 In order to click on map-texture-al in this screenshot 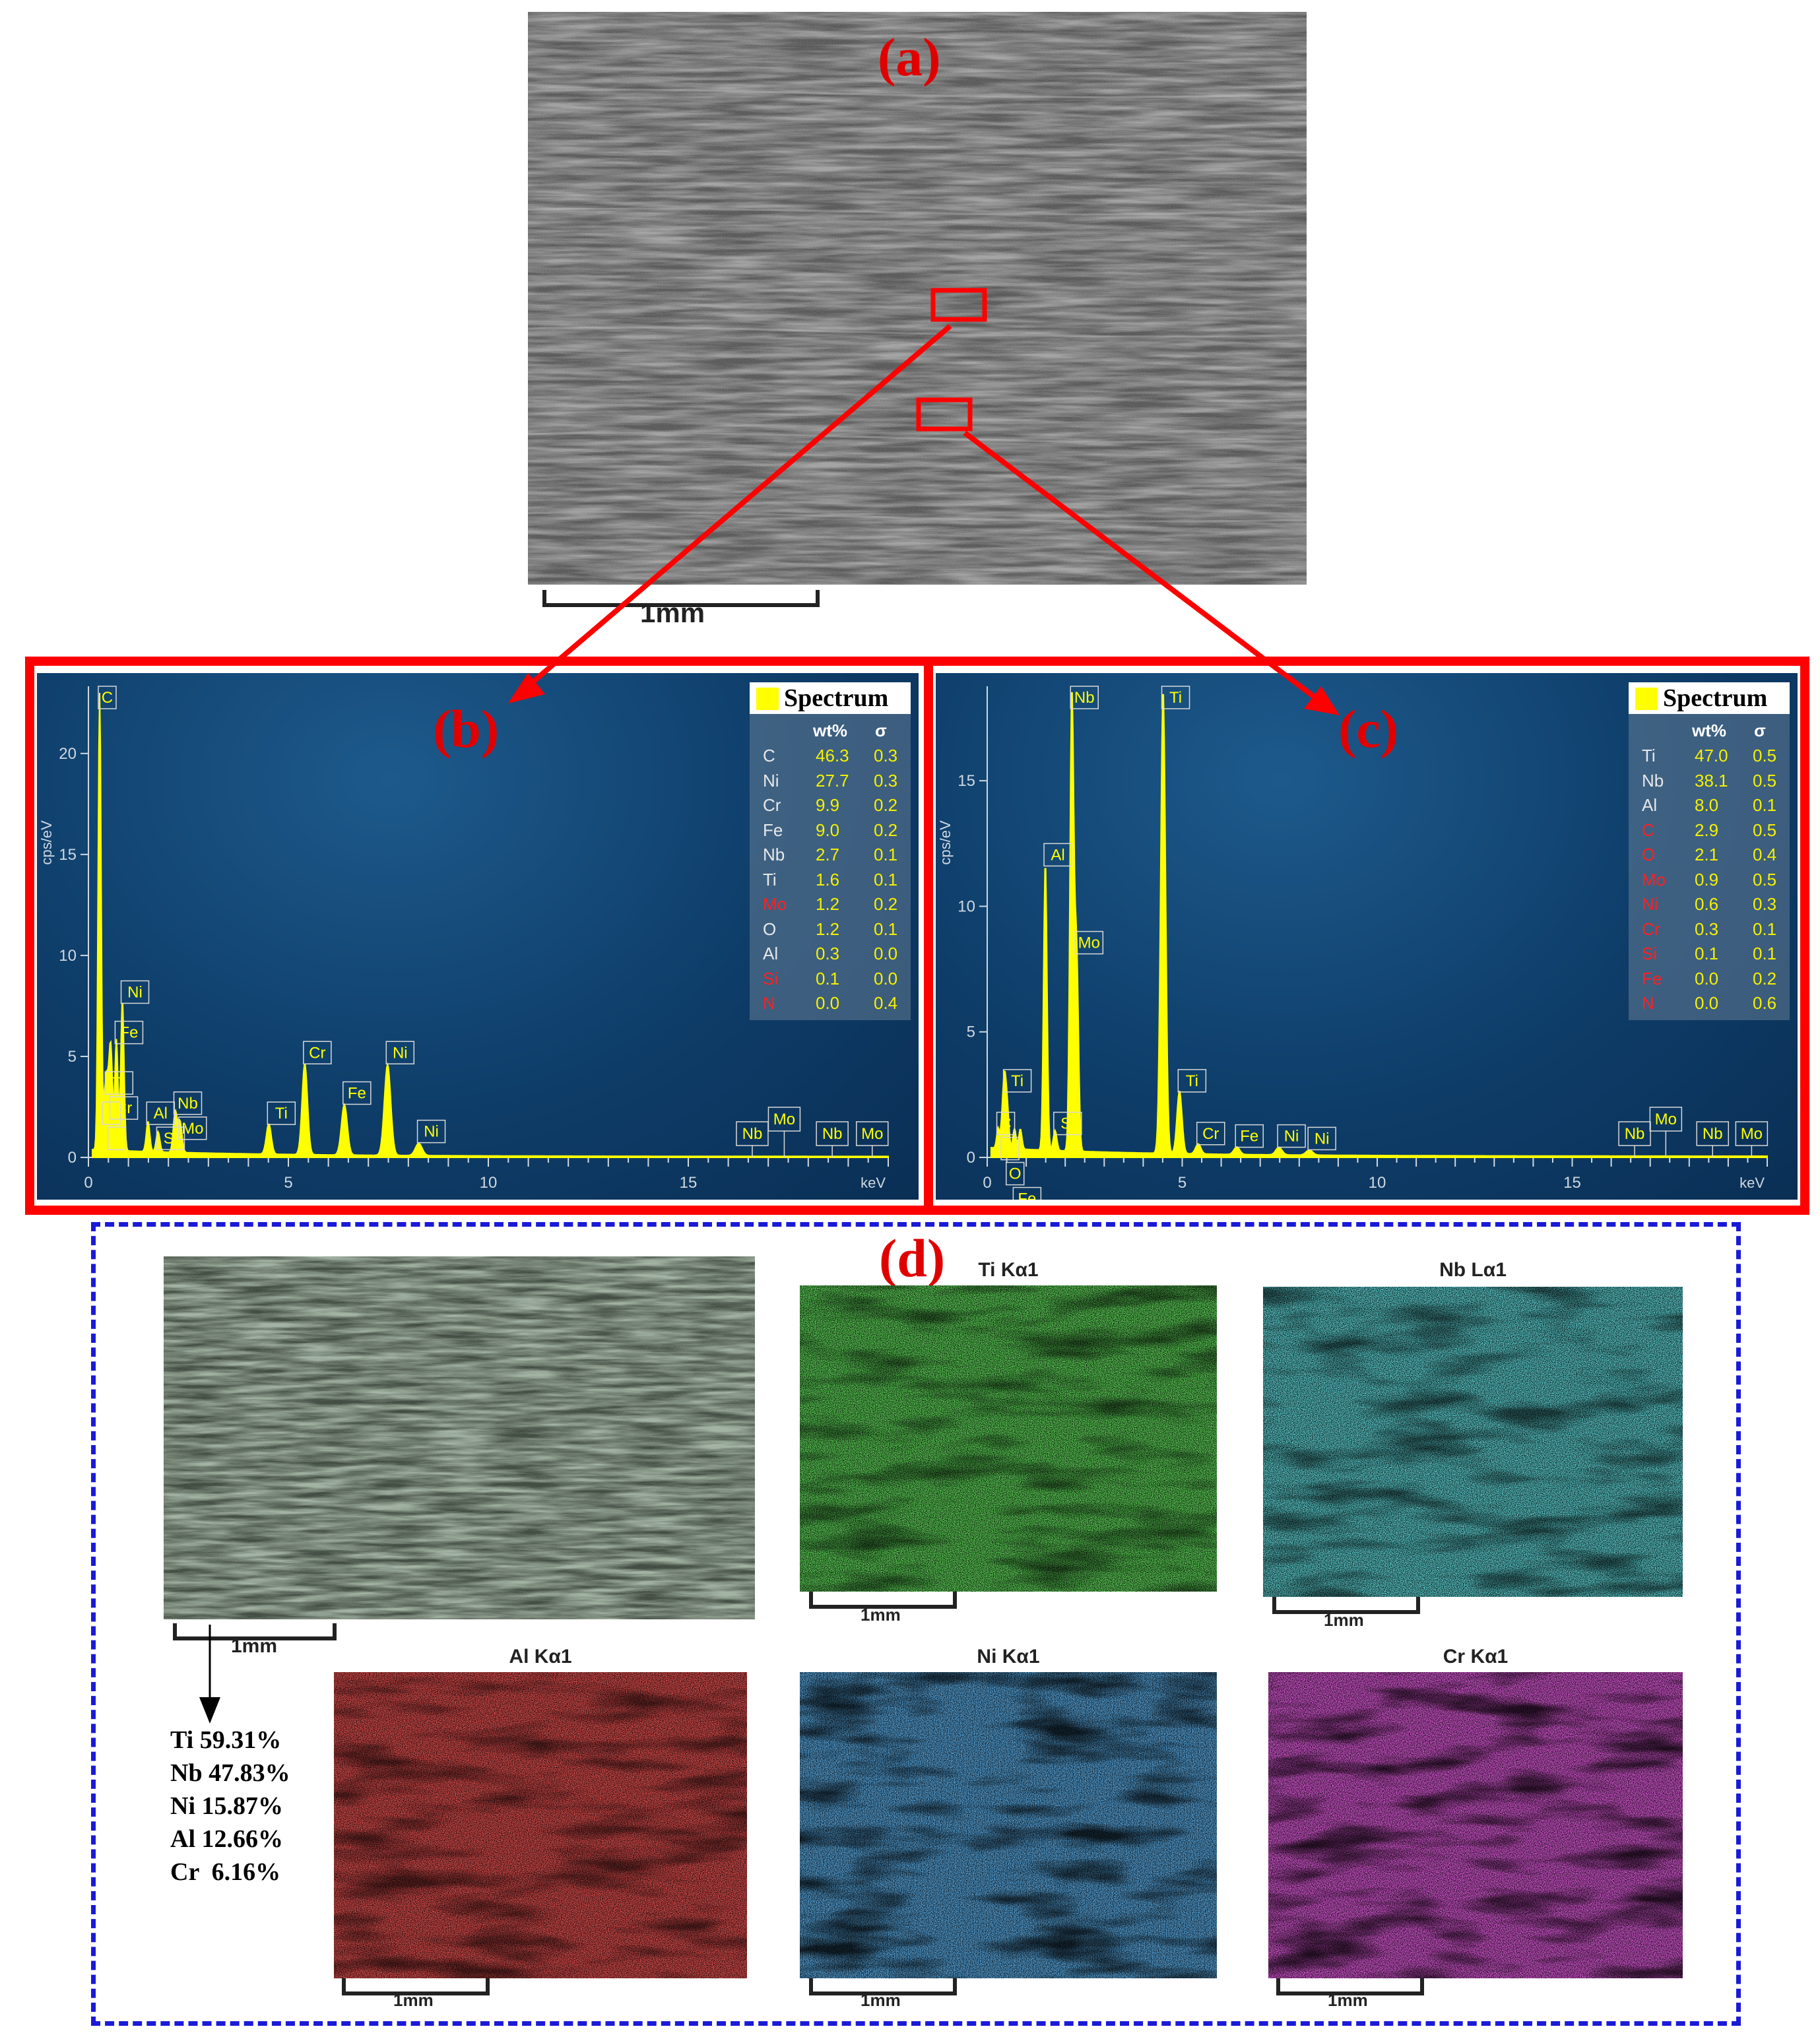, I will do `click(540, 1825)`.